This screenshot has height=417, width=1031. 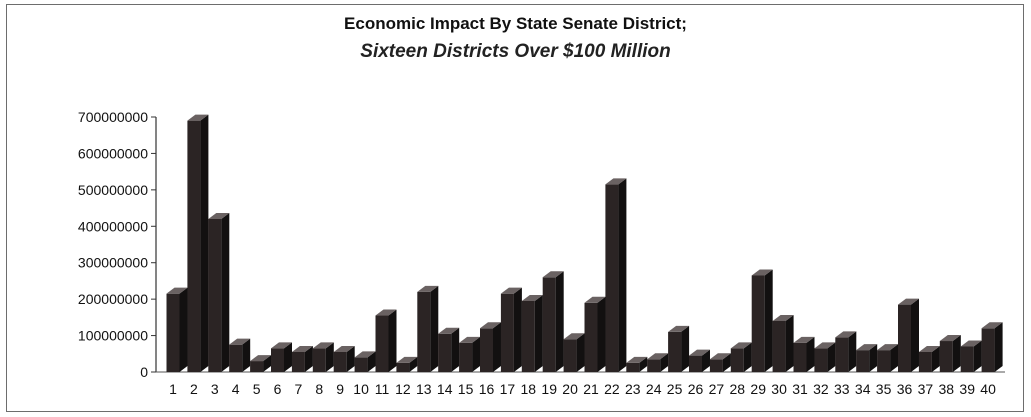 What do you see at coordinates (779, 389) in the screenshot?
I see `x-tick-label: 30` at bounding box center [779, 389].